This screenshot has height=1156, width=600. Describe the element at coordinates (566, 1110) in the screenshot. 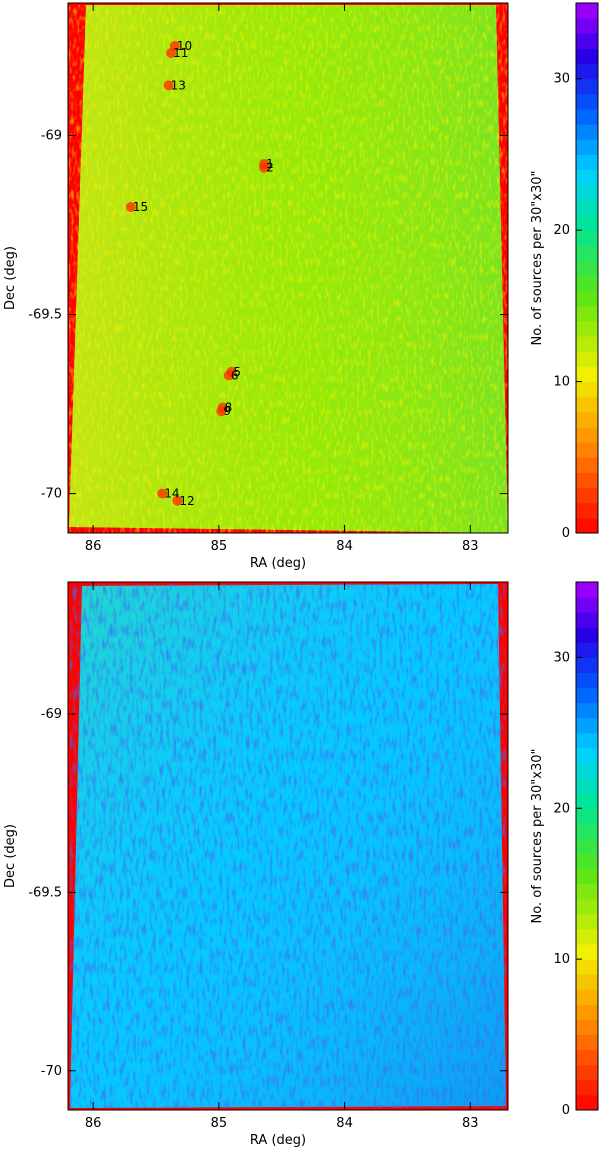

I see `colorbar-tick-label: 0` at that location.